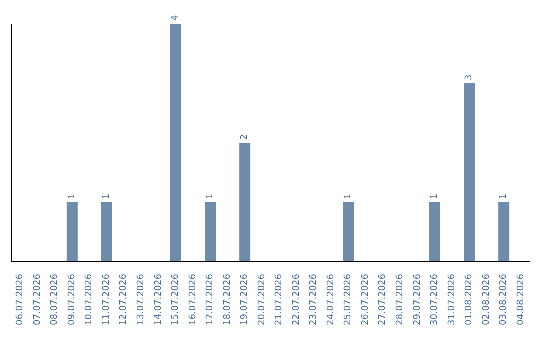 This screenshot has height=340, width=540. What do you see at coordinates (279, 300) in the screenshot?
I see `x-tick-label: 21.07.2026` at bounding box center [279, 300].